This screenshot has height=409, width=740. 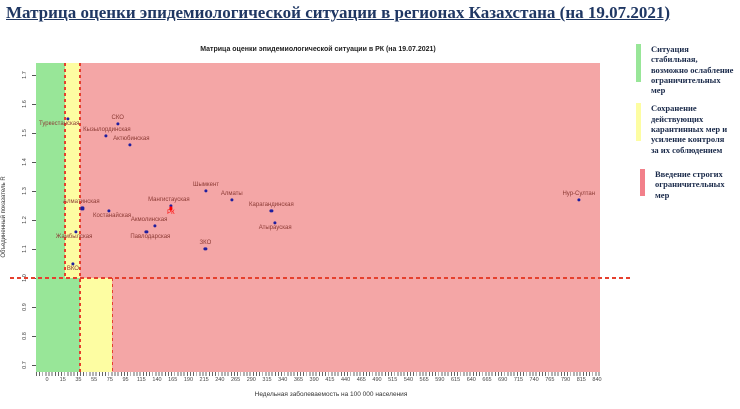 What do you see at coordinates (550, 380) in the screenshot?
I see `x-tick-label: 765` at bounding box center [550, 380].